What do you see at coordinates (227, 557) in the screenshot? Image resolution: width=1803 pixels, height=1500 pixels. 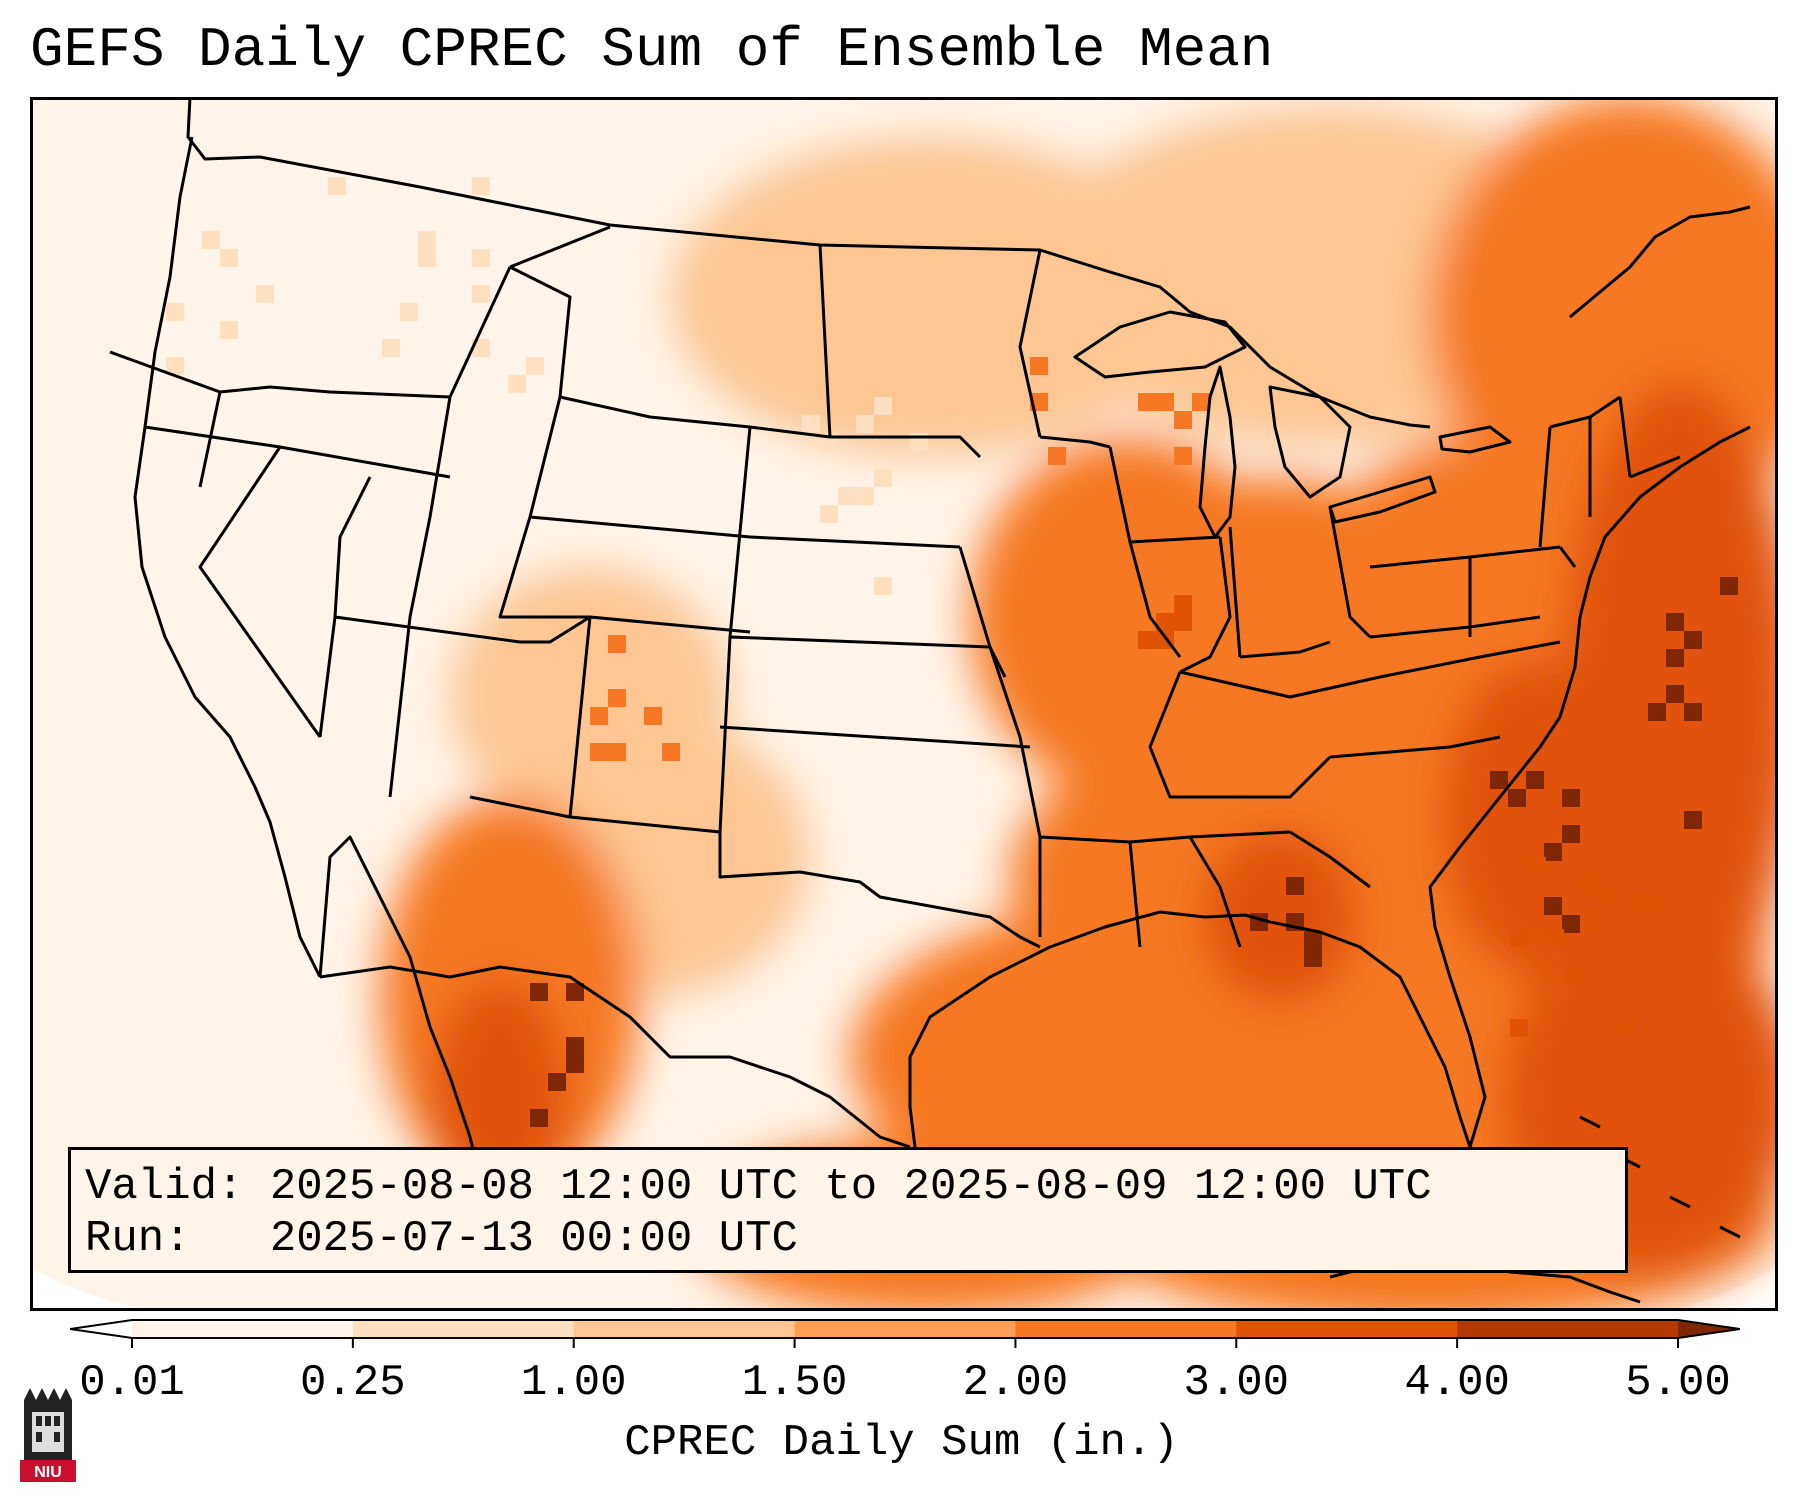 I see `pacific-coastline` at bounding box center [227, 557].